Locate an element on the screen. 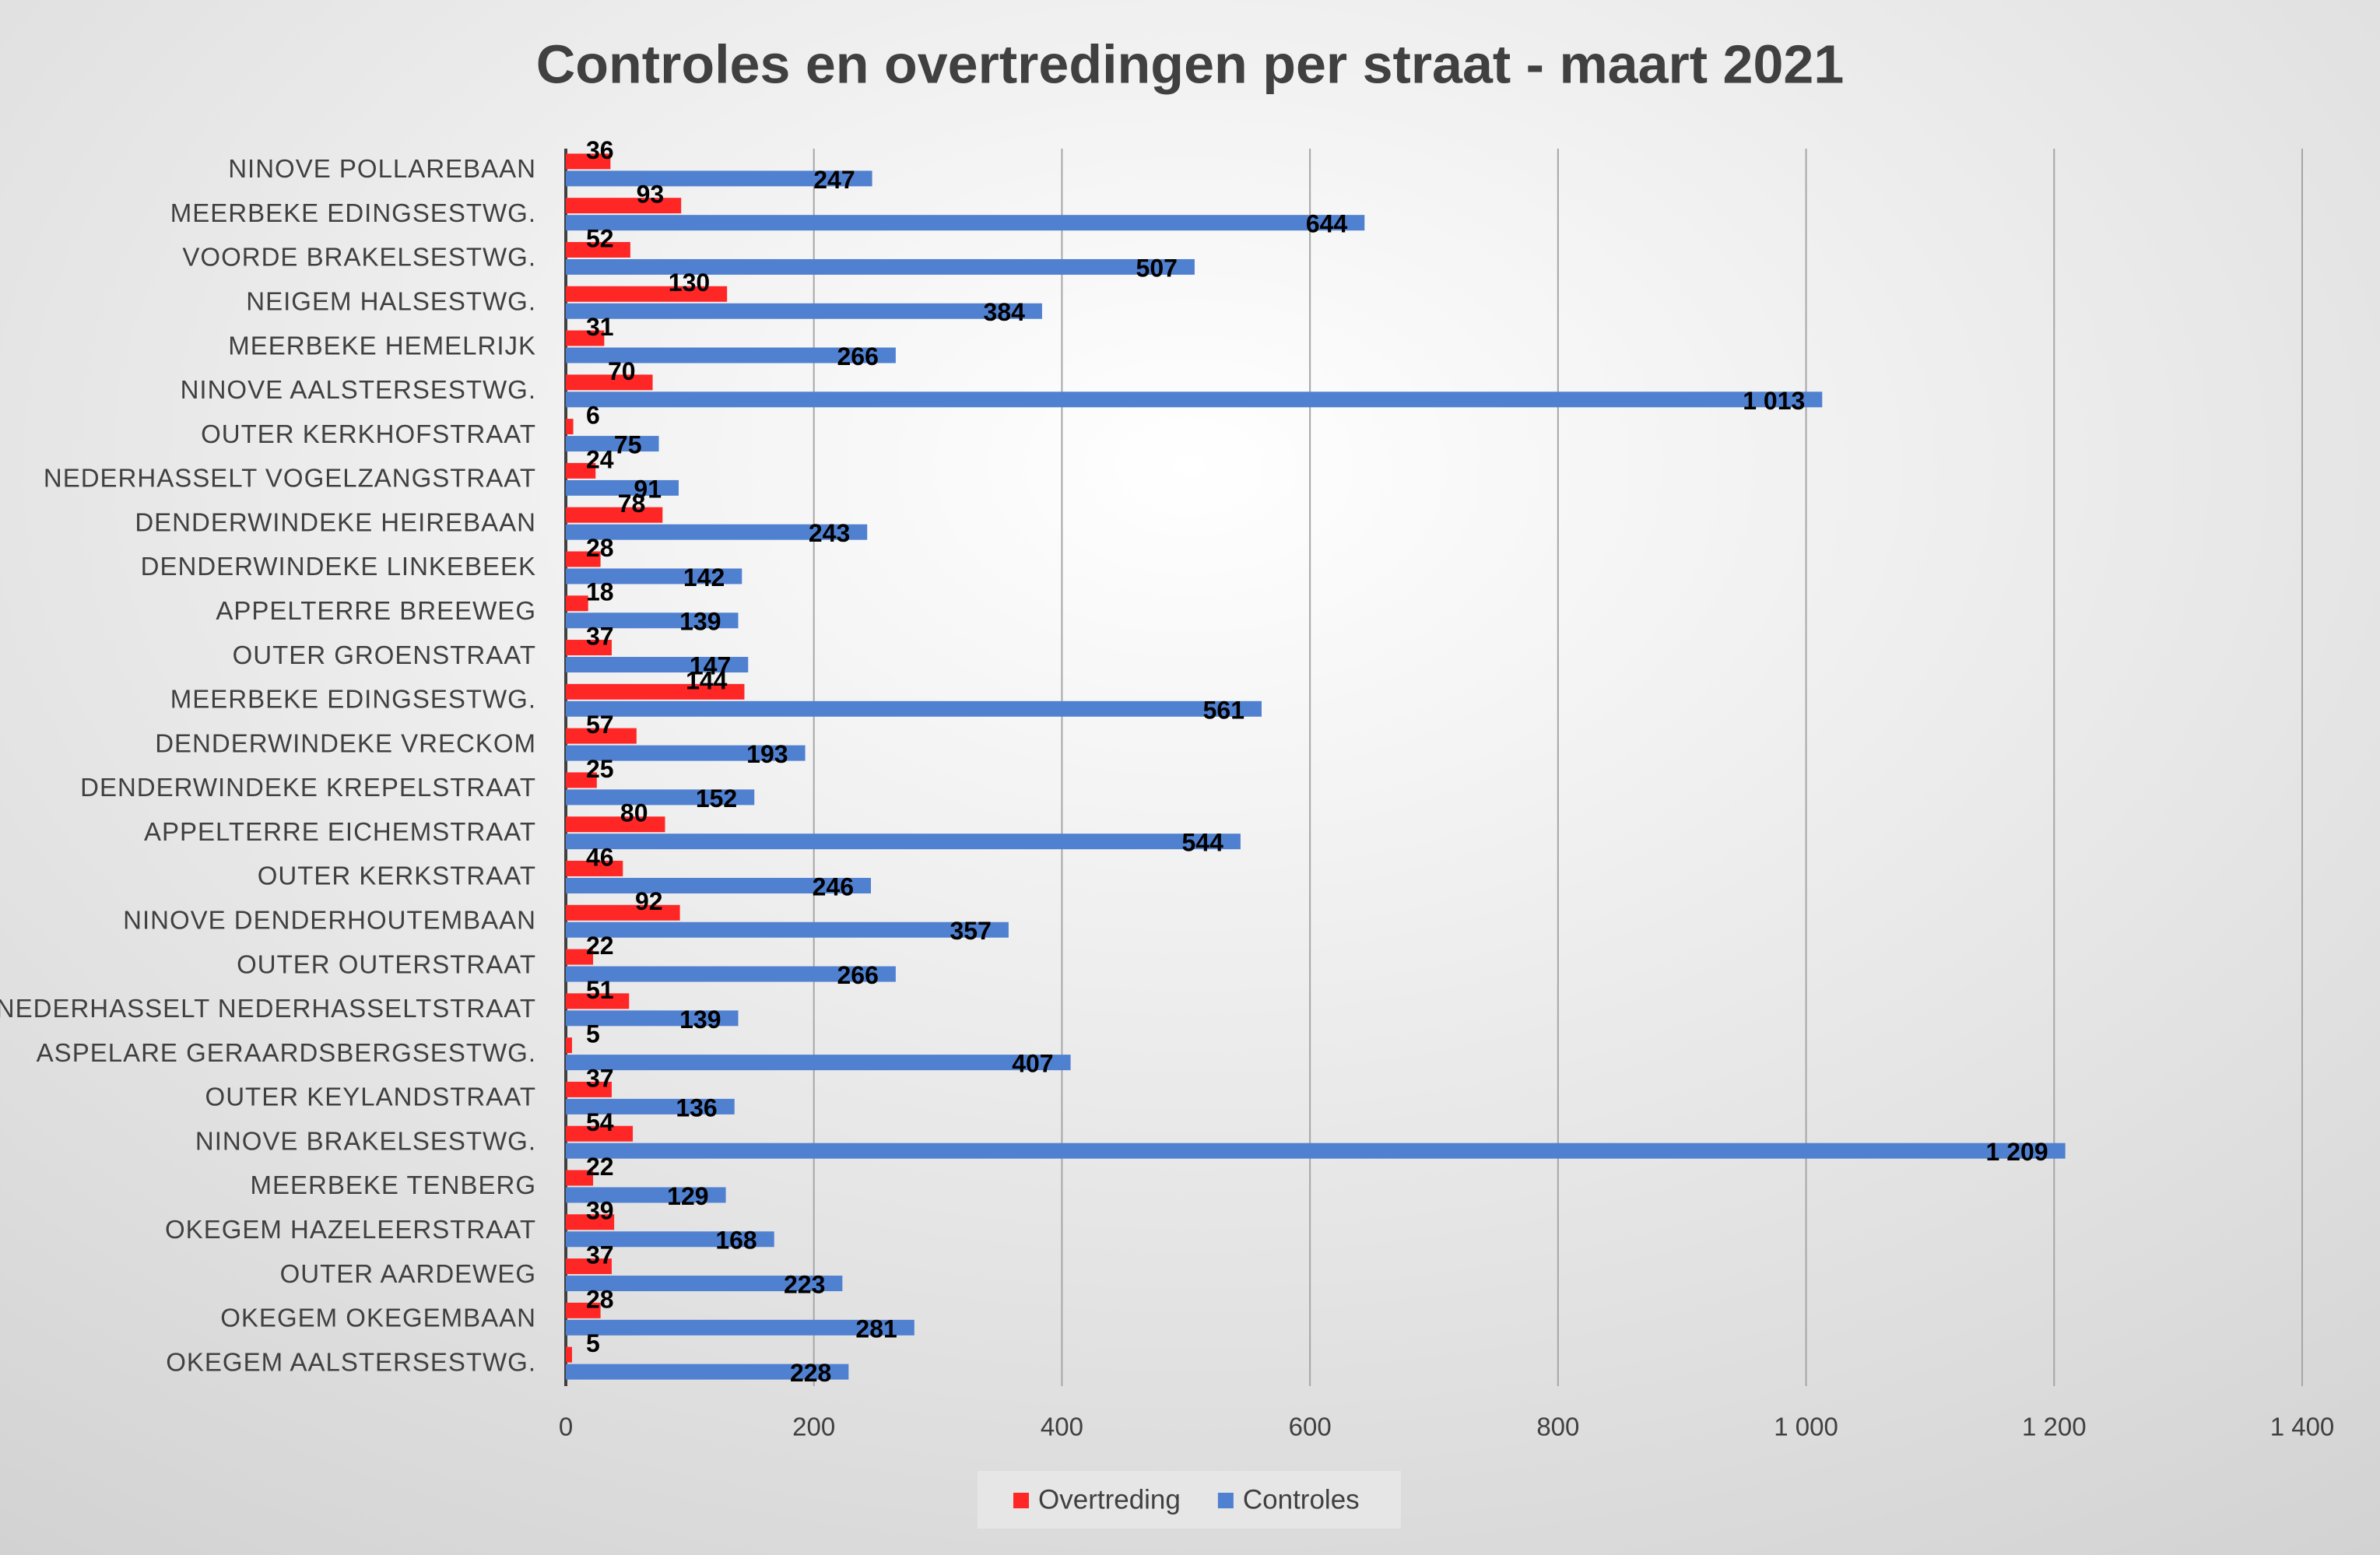  x-tick-label: 1 200 is located at coordinates (2054, 1427).